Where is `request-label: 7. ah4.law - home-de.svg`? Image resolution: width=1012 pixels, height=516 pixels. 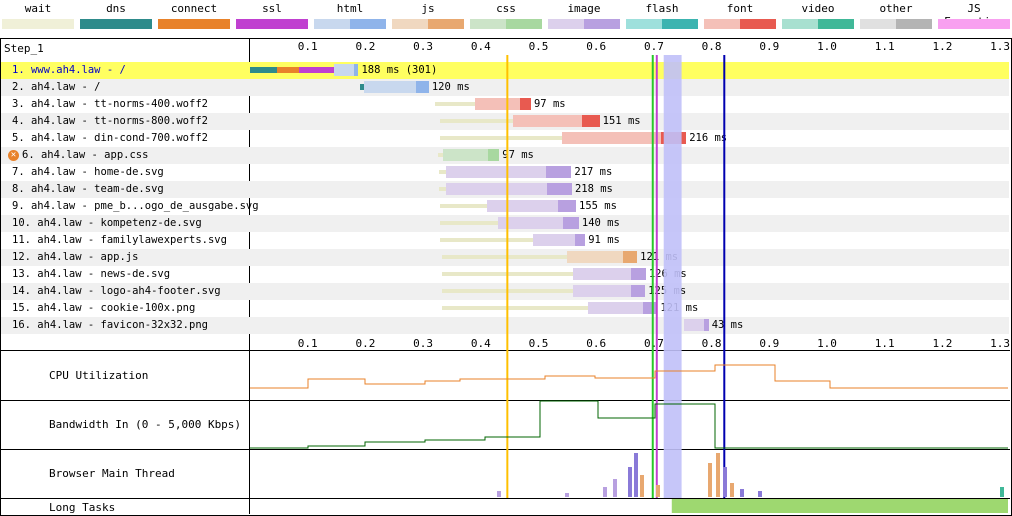
request-label: 7. ah4.law - home-de.svg is located at coordinates (88, 172).